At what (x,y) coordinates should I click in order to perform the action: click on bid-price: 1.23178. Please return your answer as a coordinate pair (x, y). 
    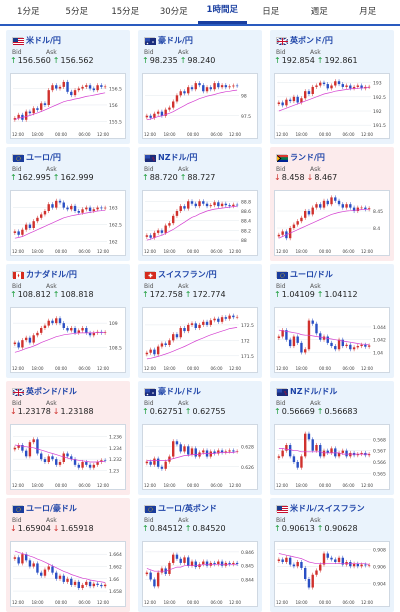
    Looking at the image, I should click on (34, 411).